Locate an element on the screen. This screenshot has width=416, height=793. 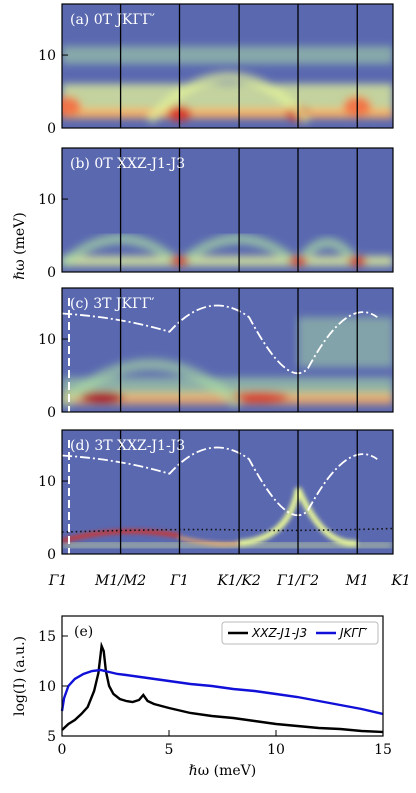
heatmap-panel-1: 0 10 (a) 0T JKΓΓ′ is located at coordinates (216, 70).